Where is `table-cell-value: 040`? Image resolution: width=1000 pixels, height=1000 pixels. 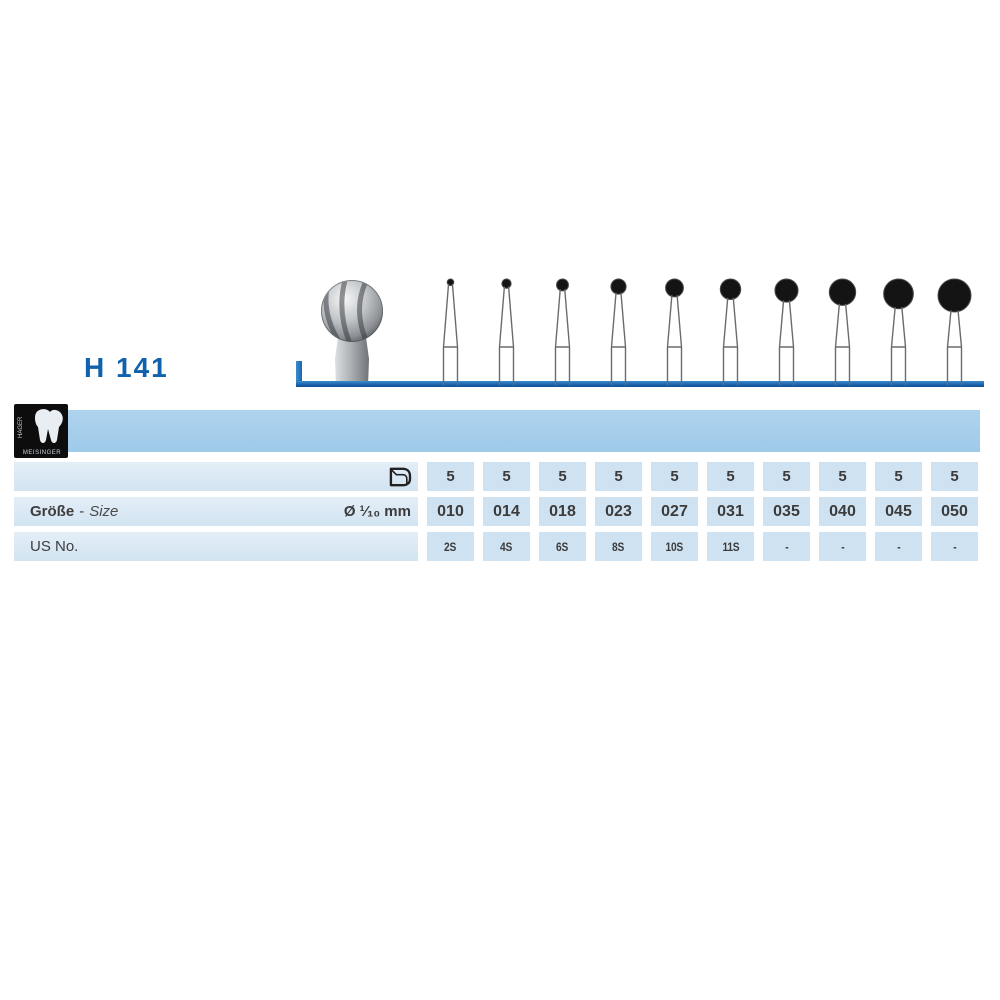
table-cell-value: 040 is located at coordinates (842, 511).